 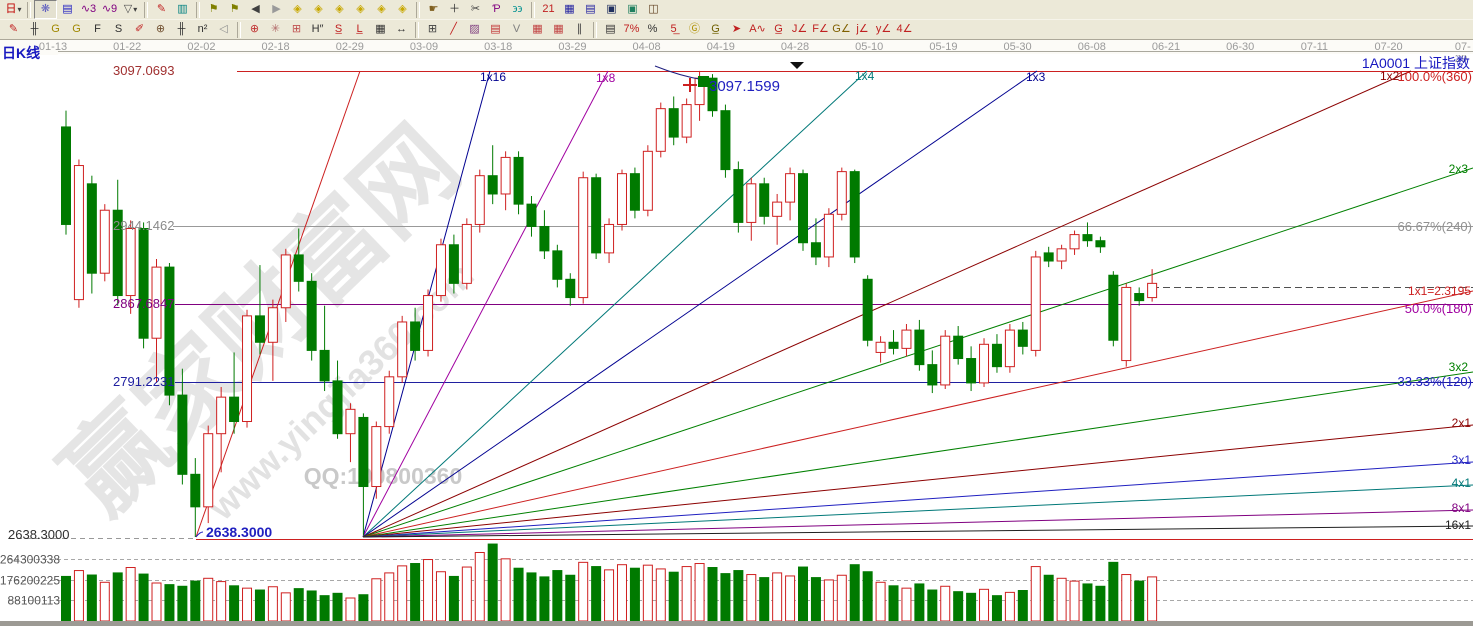 What do you see at coordinates (917, 511) in the screenshot?
I see `gann-fan-4x1` at bounding box center [917, 511].